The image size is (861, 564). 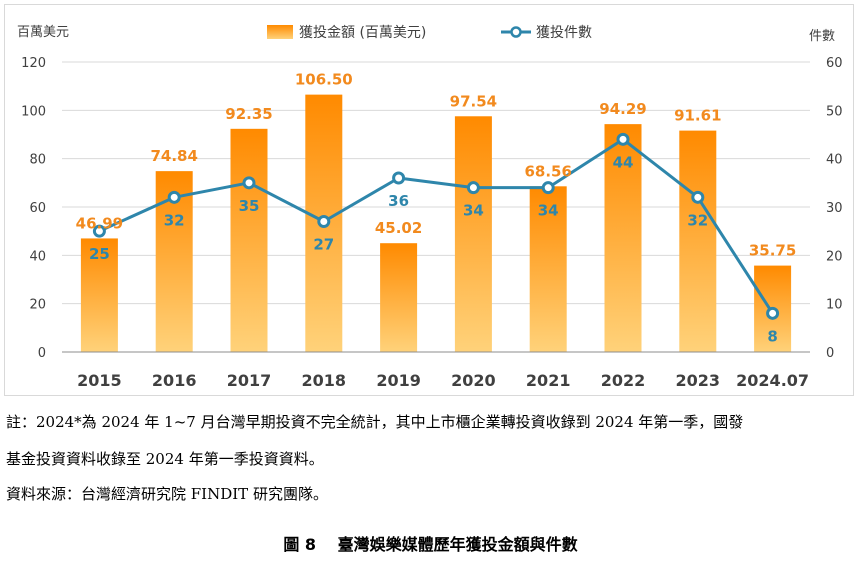 What do you see at coordinates (37, 160) in the screenshot?
I see `y-left-tick-label: 80` at bounding box center [37, 160].